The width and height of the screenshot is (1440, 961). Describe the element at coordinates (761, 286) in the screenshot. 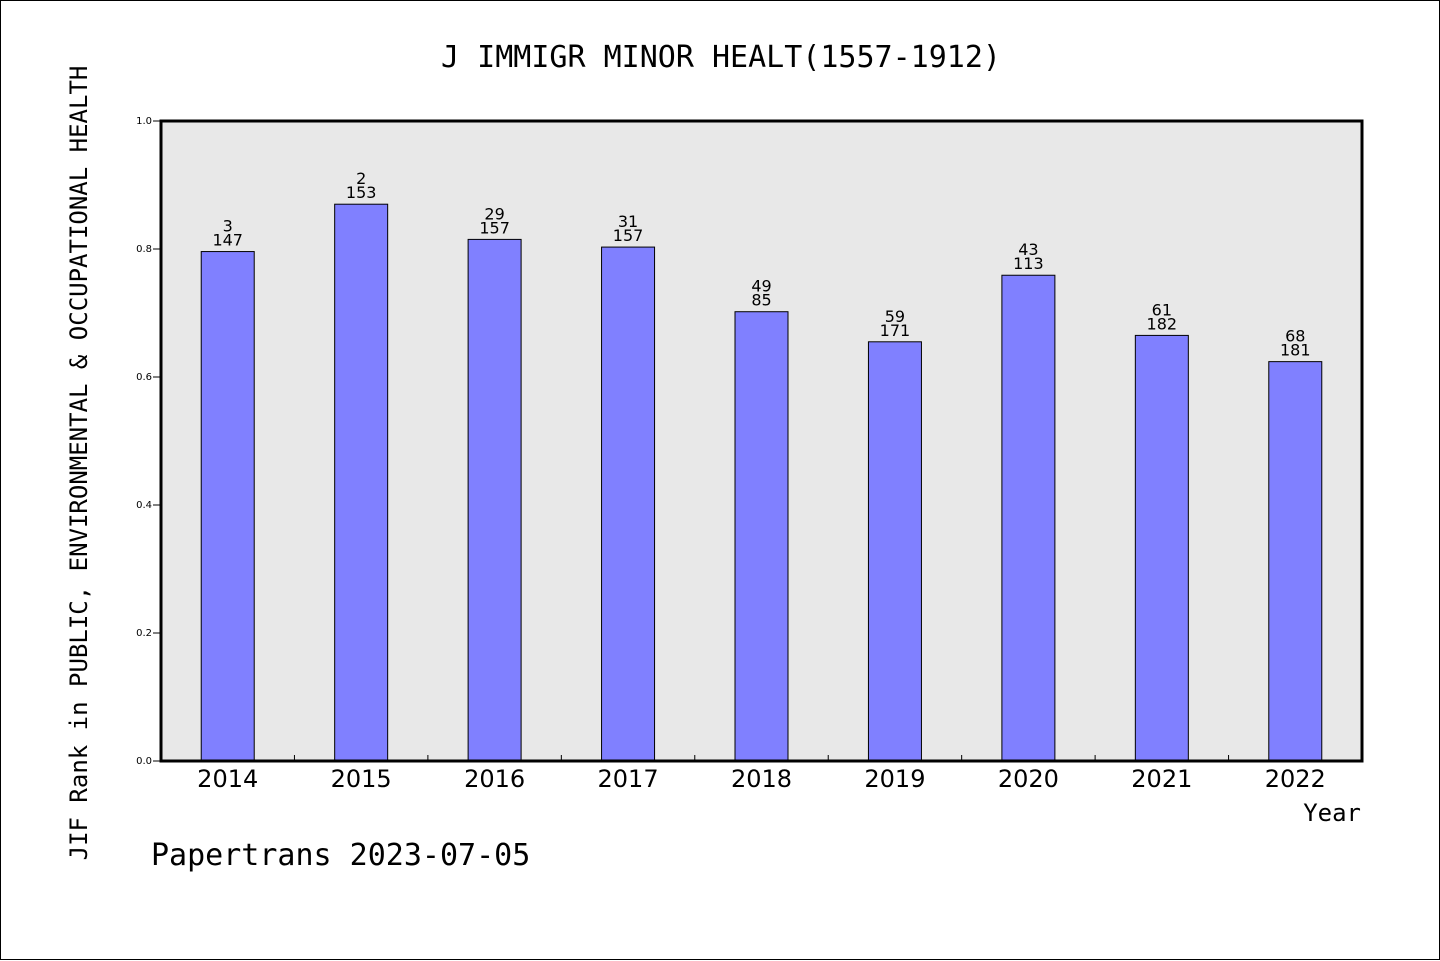

I see `bar-rank-label: 49` at that location.